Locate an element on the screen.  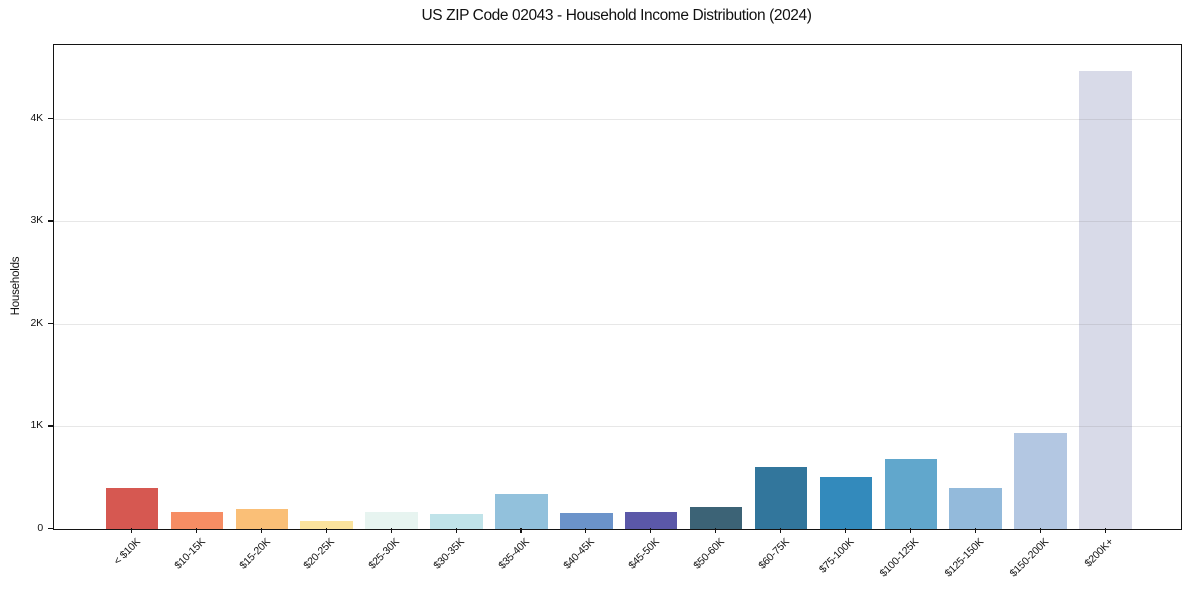
bar-$200K+ is located at coordinates (1105, 299).